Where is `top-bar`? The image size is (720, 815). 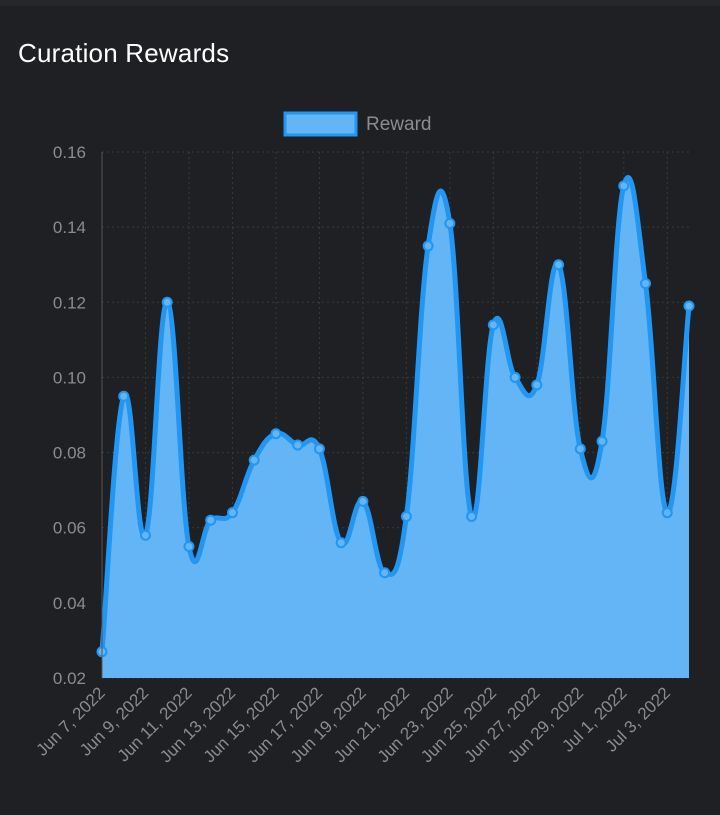 top-bar is located at coordinates (360, 3).